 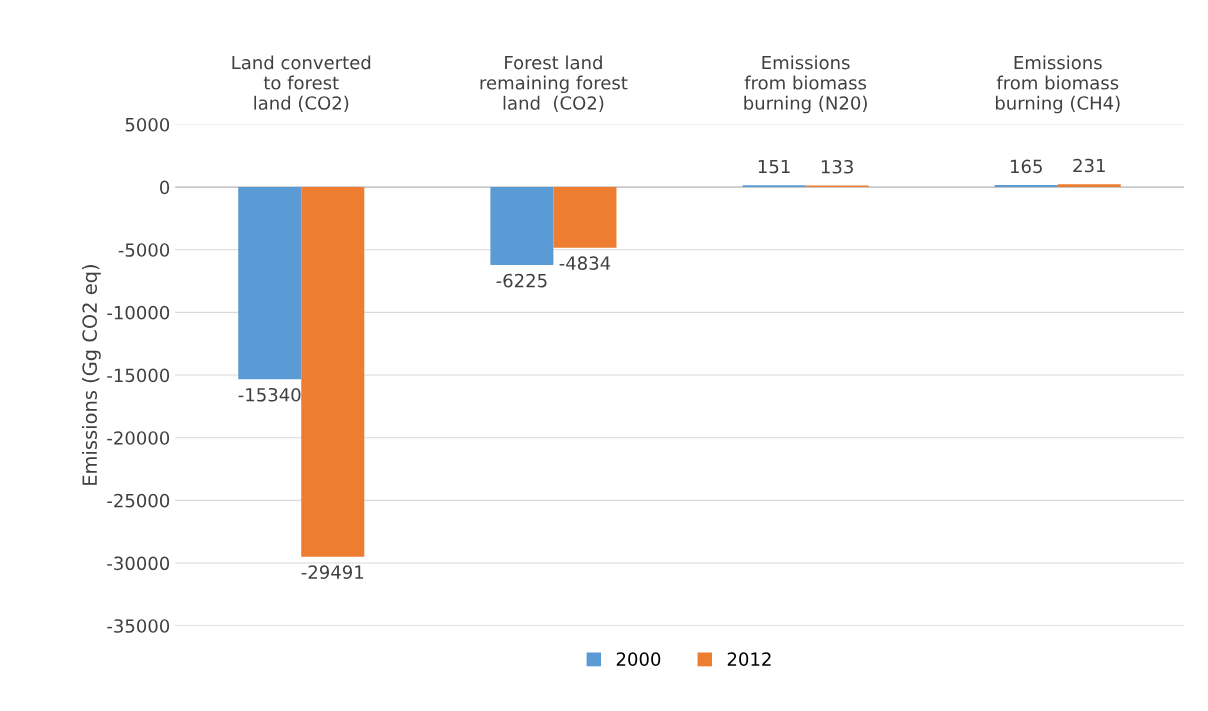 I want to click on y-tick-label: -5000, so click(x=144, y=250).